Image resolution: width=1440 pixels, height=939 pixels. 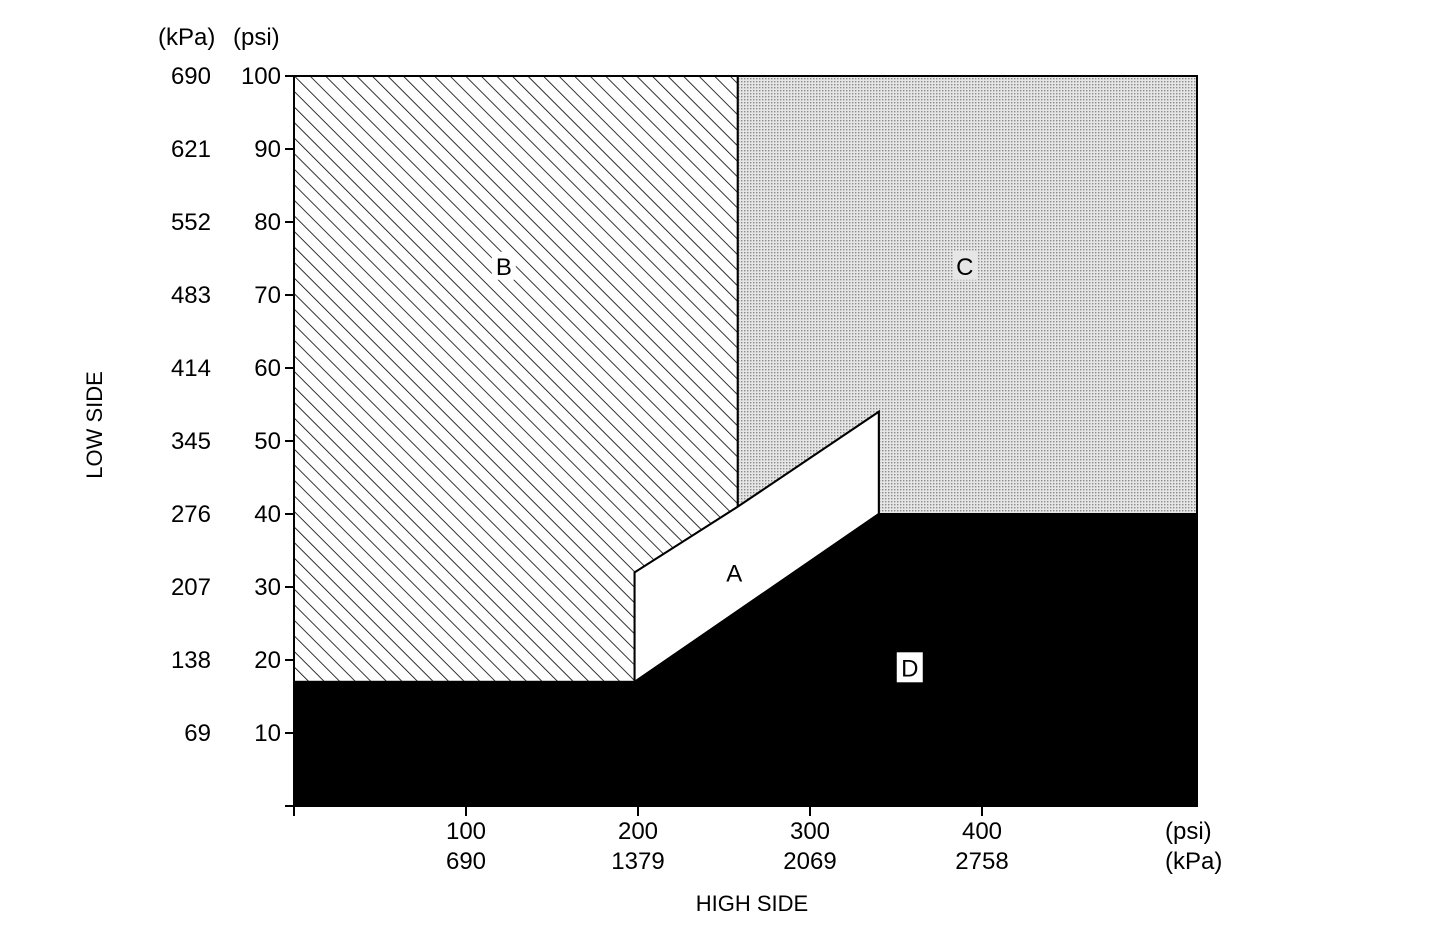 I want to click on y-tick-label-kpa-483: 483, so click(x=191, y=295).